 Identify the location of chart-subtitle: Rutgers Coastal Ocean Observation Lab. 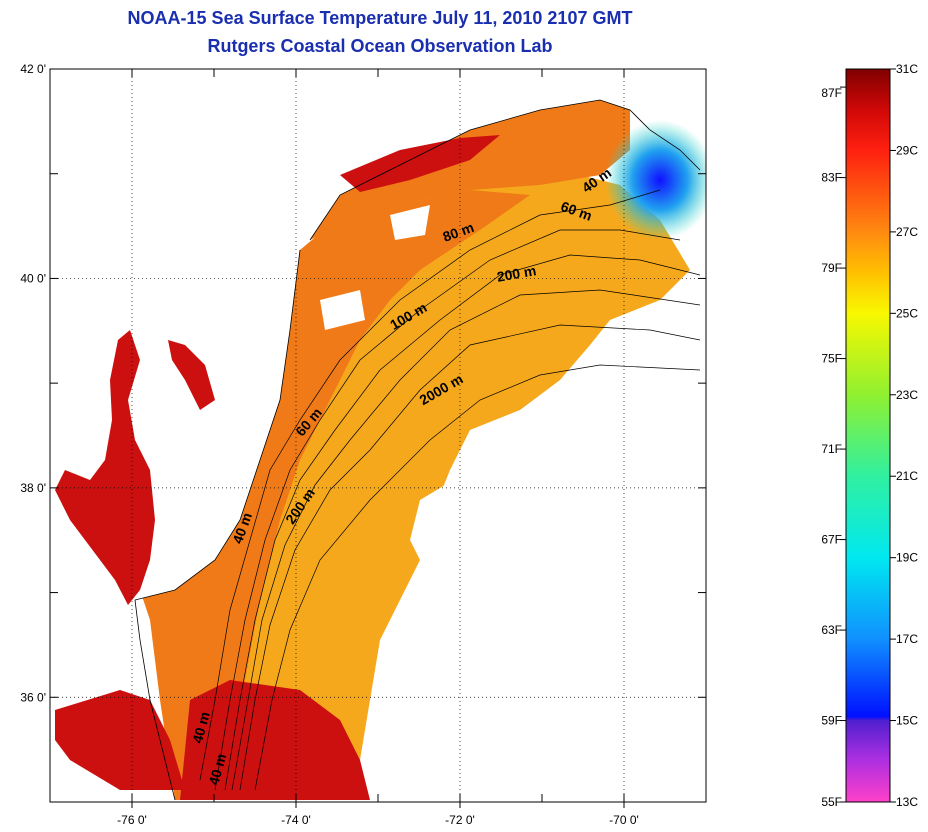
(380, 46).